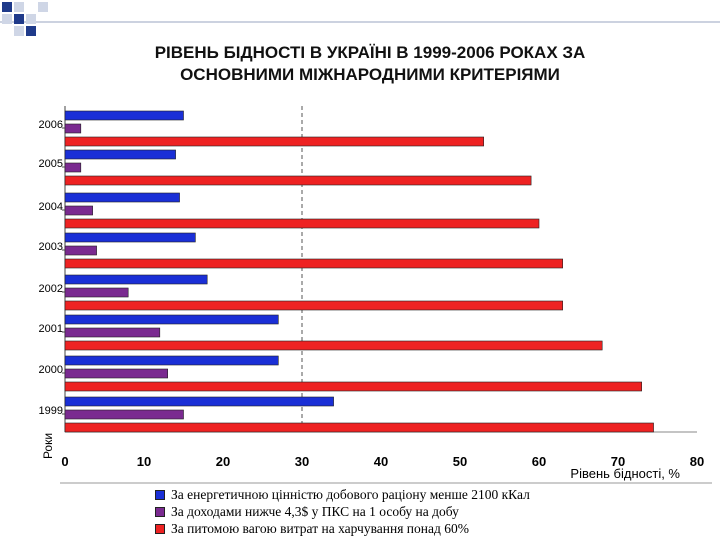 The width and height of the screenshot is (720, 540). Describe the element at coordinates (144, 461) in the screenshot. I see `x-tick-label-10: 10` at that location.